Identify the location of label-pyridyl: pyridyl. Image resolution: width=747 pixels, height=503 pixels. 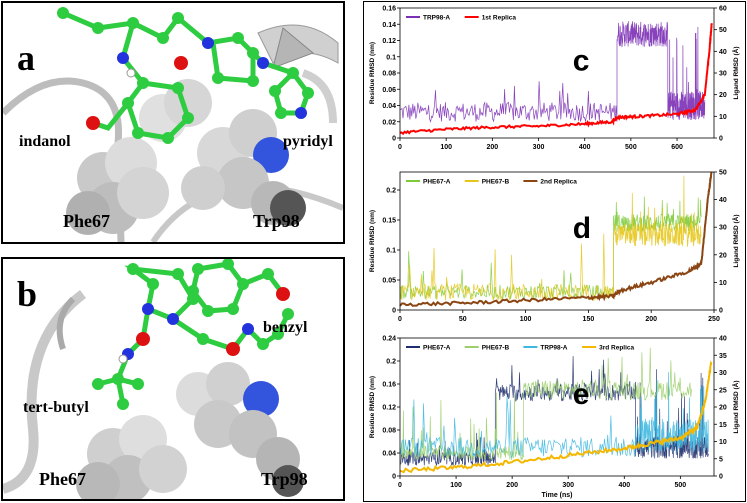
(308, 141).